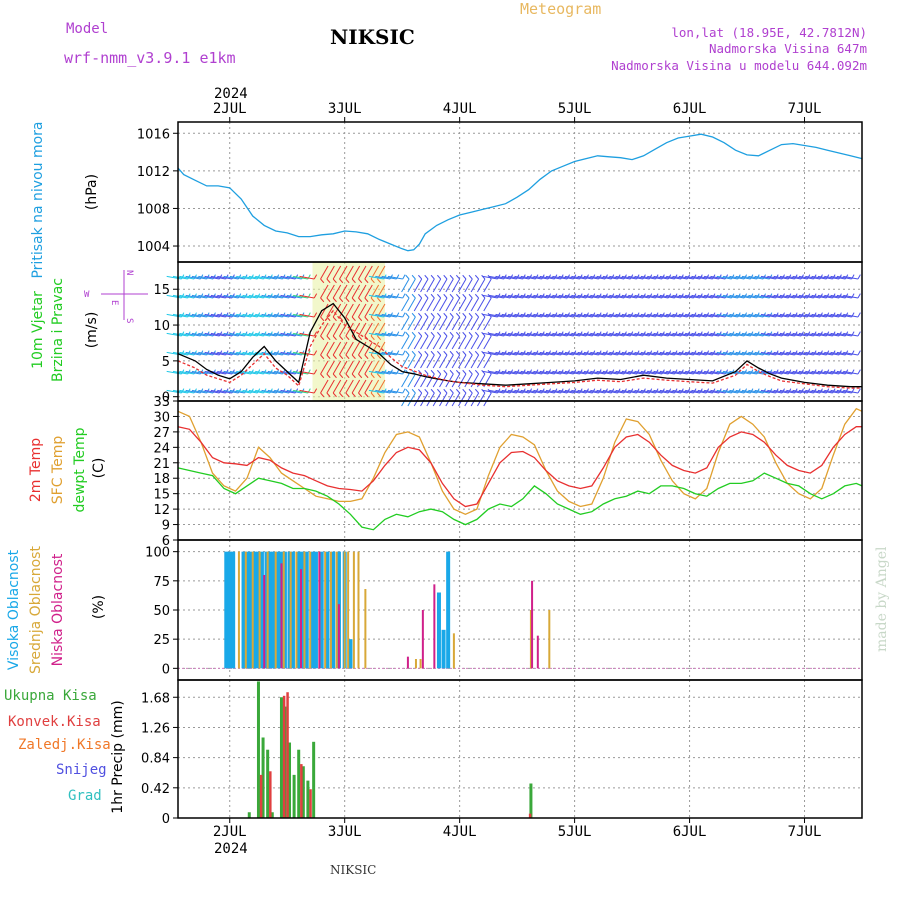  Describe the element at coordinates (788, 48) in the screenshot. I see `elevation-label: Nadmorska Visina 647m` at that location.